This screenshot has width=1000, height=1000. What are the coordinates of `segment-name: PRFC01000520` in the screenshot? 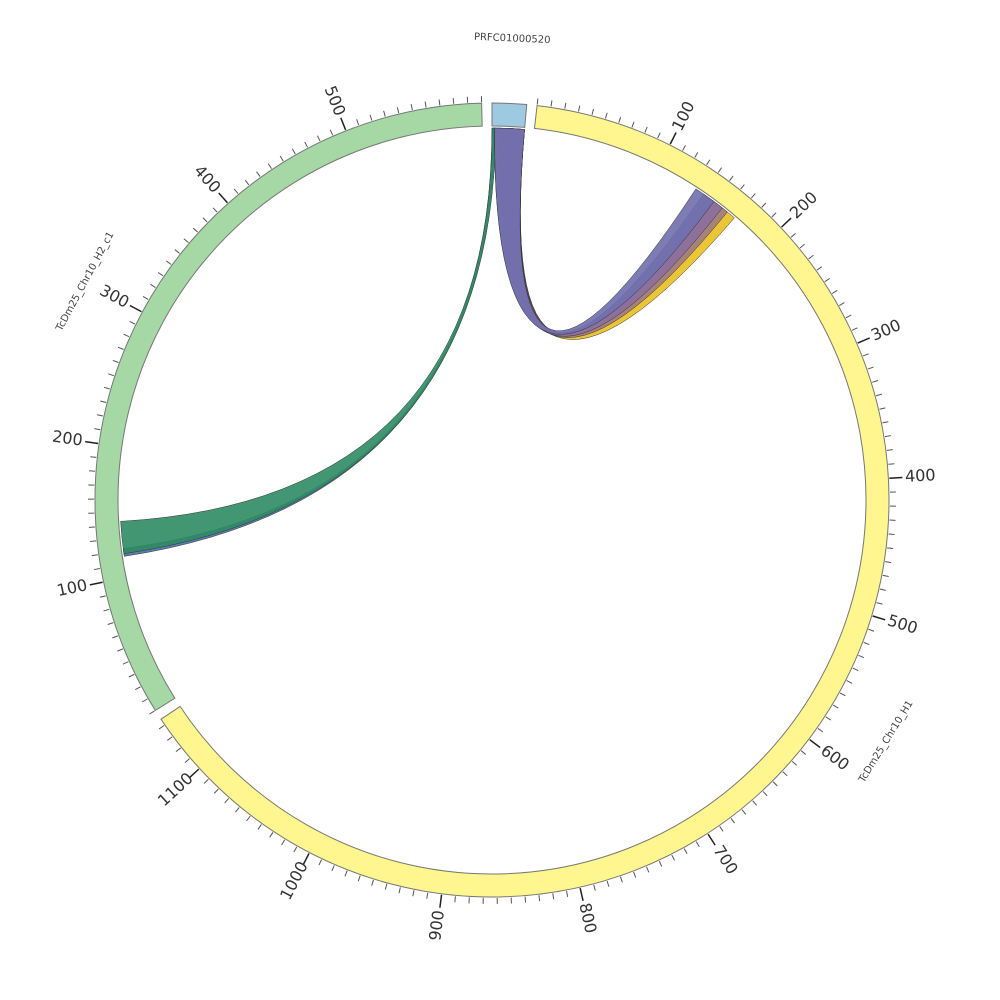 It's located at (512, 39).